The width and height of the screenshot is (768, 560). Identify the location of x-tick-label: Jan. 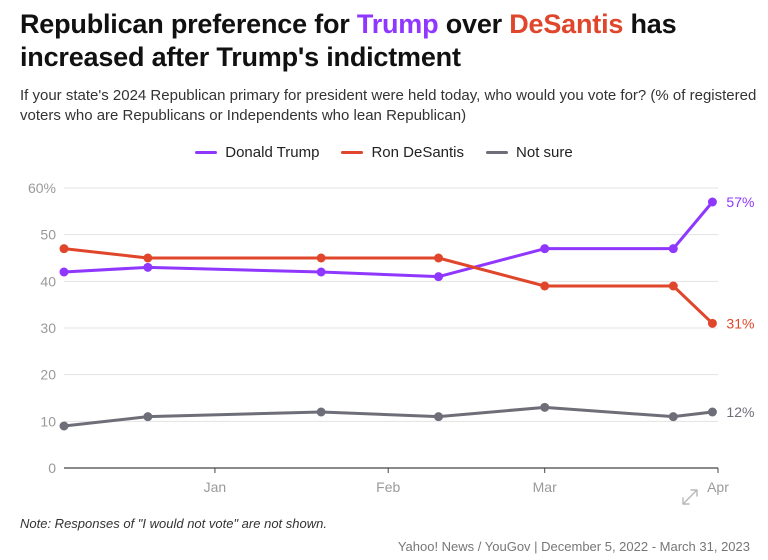
(215, 487).